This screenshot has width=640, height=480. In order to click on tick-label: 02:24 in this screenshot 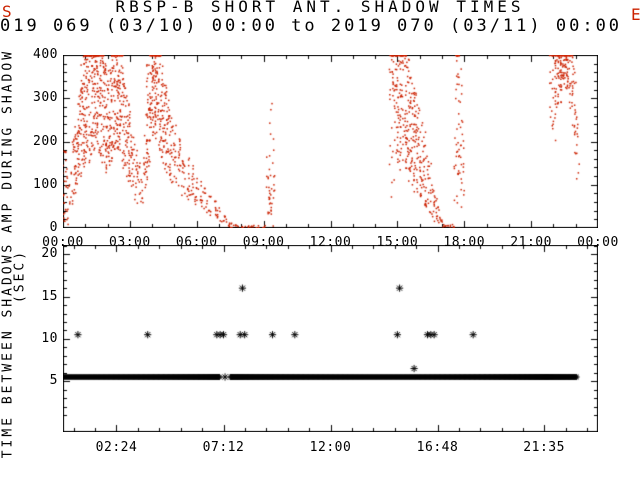, I will do `click(116, 447)`.